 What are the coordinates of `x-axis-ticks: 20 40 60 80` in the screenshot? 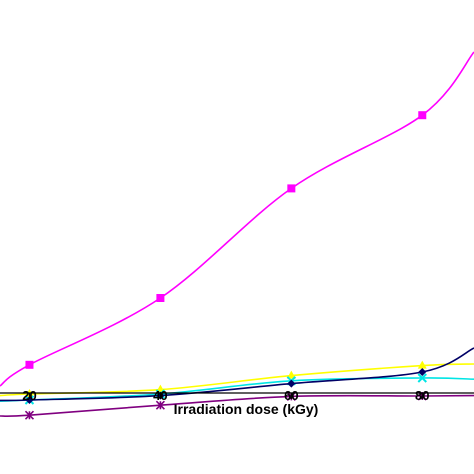 It's located at (225, 395).